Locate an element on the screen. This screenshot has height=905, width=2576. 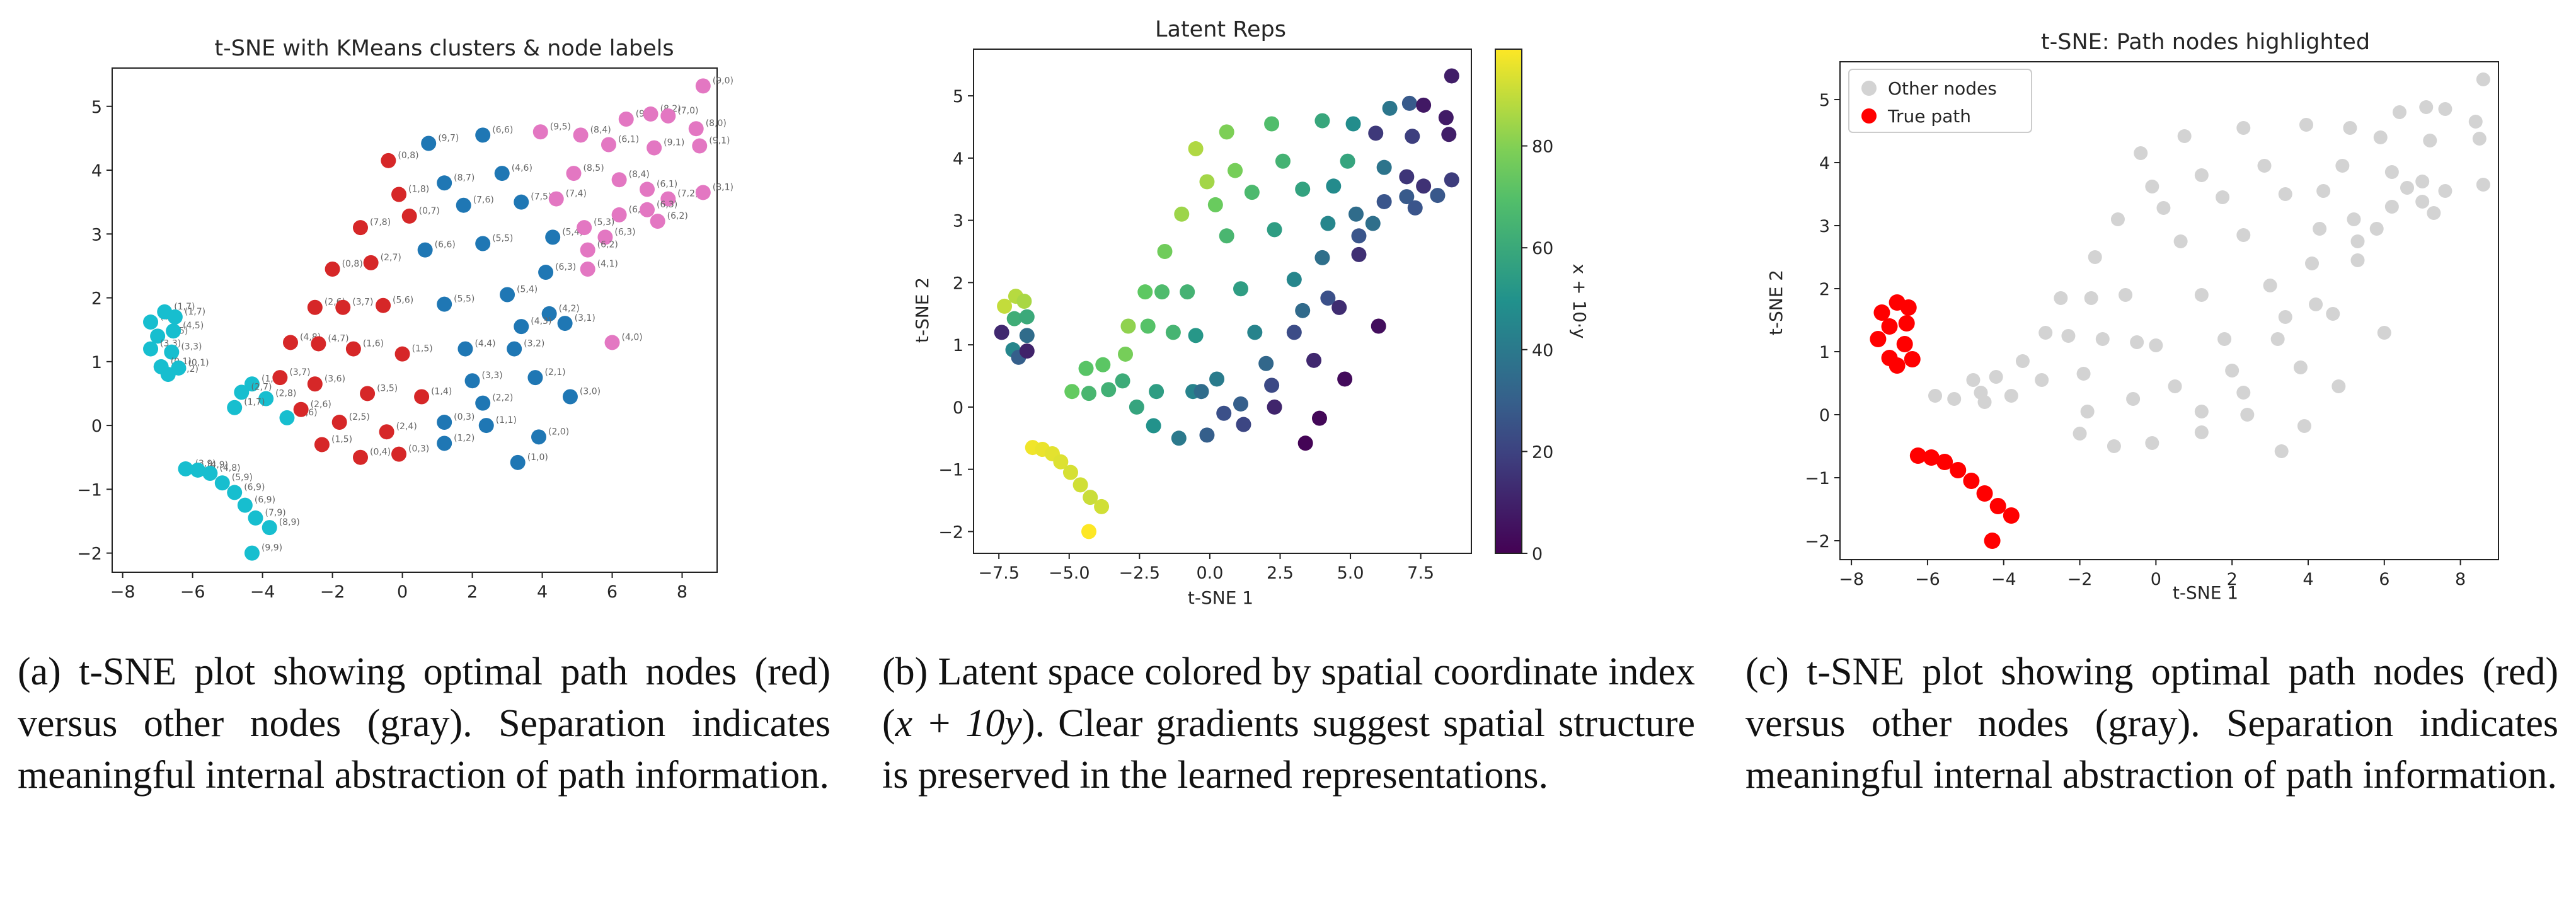
chart-a-node-label: (0,3) is located at coordinates (464, 417).